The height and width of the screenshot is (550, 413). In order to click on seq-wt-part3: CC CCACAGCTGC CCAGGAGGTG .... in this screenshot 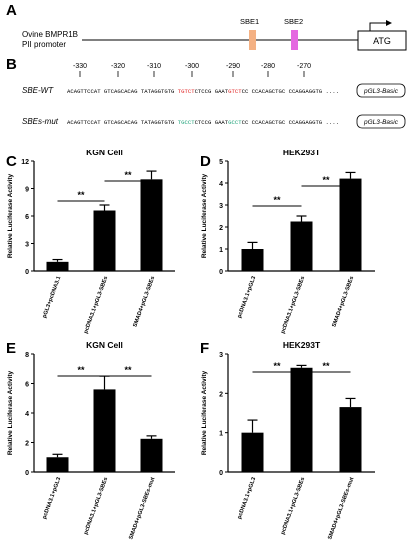, I will do `click(290, 91)`.